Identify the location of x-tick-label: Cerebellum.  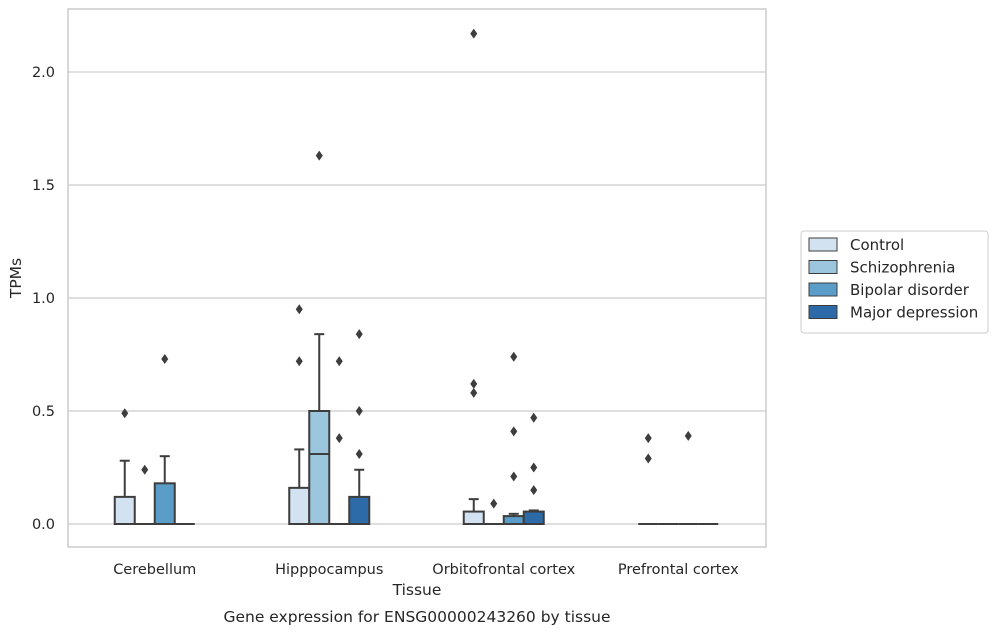
(154, 570).